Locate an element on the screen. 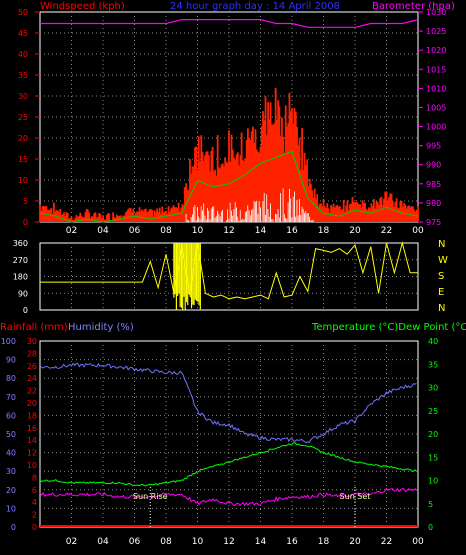 This screenshot has height=555, width=466. humidity-tick-label: 50 is located at coordinates (11, 434).